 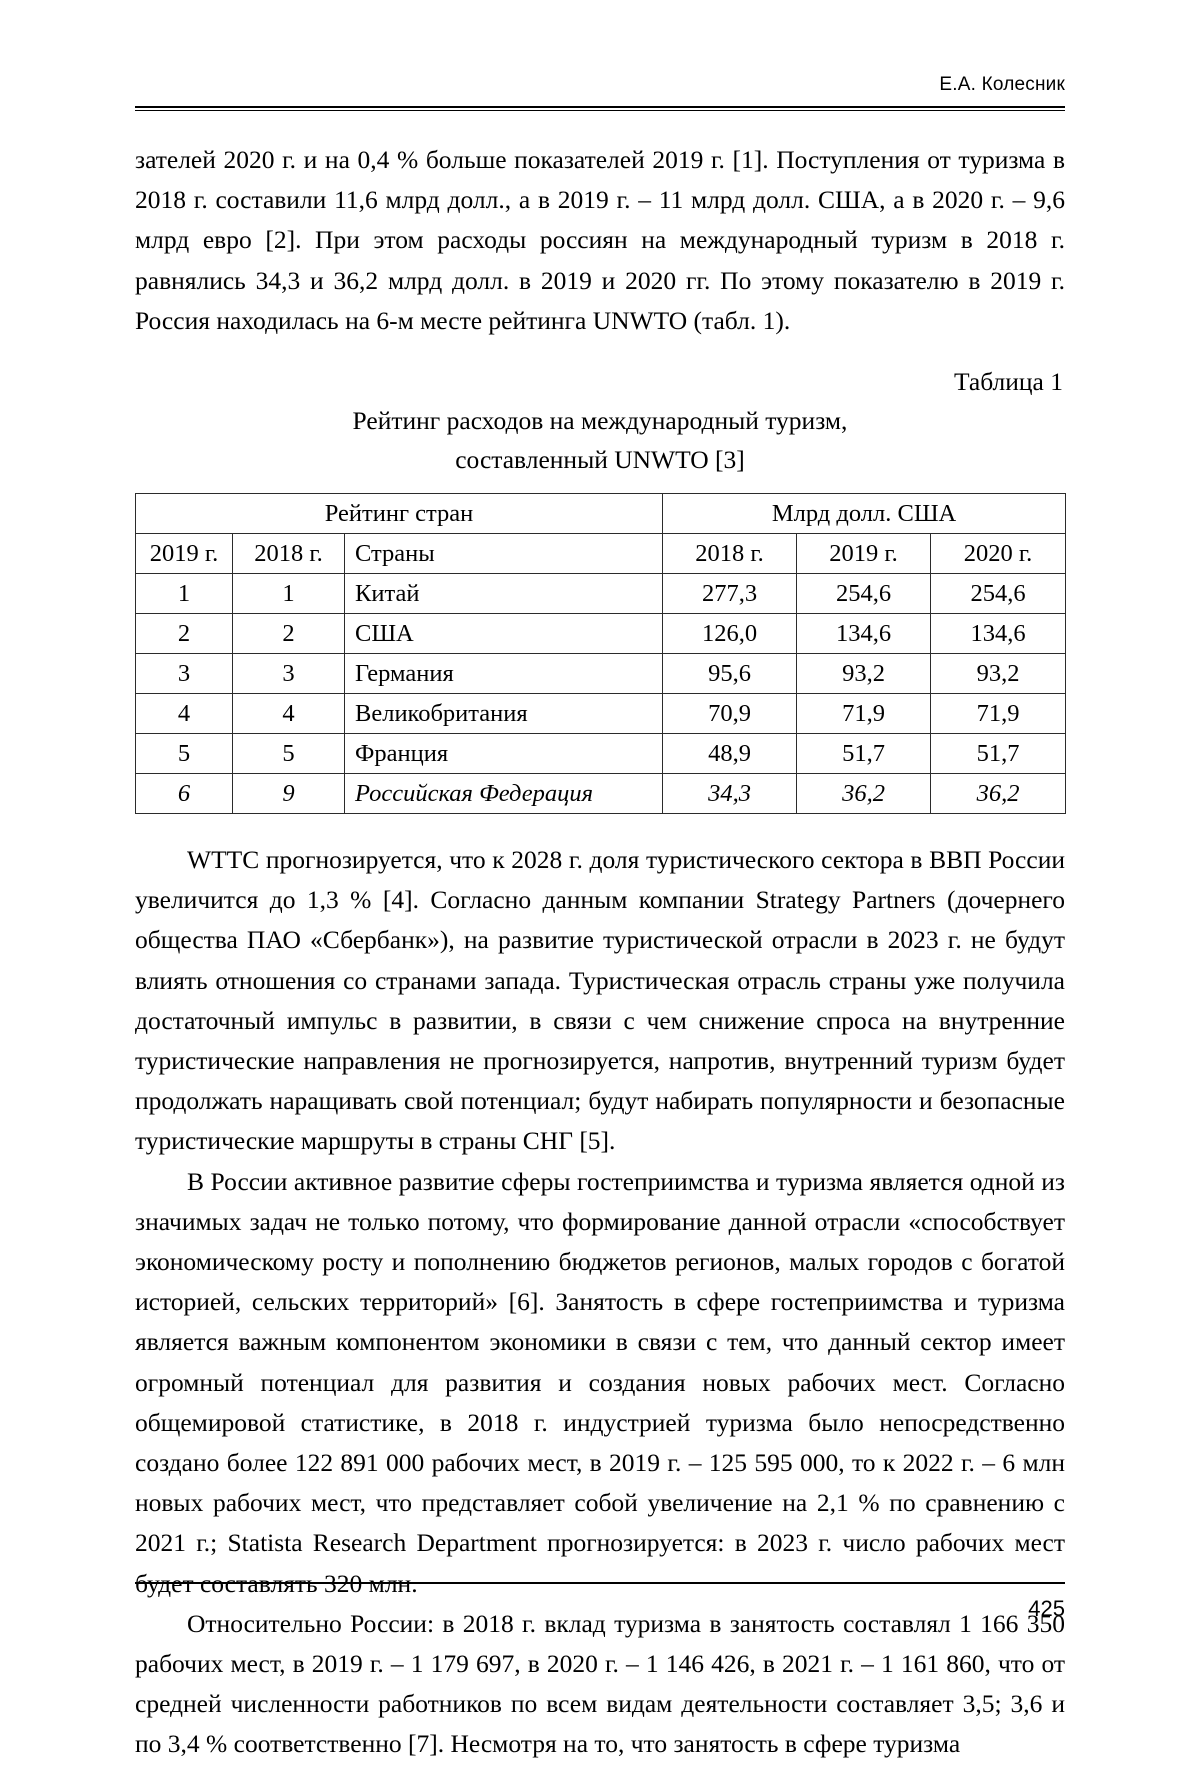 What do you see at coordinates (184, 674) in the screenshot?
I see `cell-rank-2019: 3` at bounding box center [184, 674].